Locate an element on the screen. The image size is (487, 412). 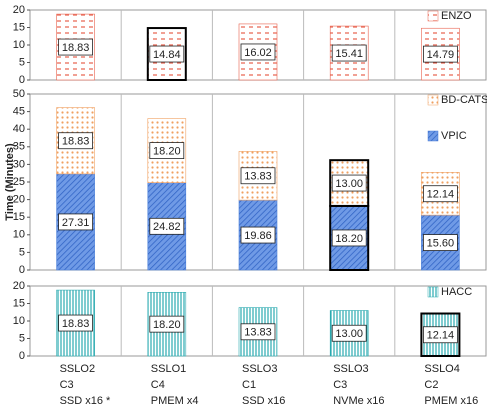
value-label: 16.02 is located at coordinates (258, 53).